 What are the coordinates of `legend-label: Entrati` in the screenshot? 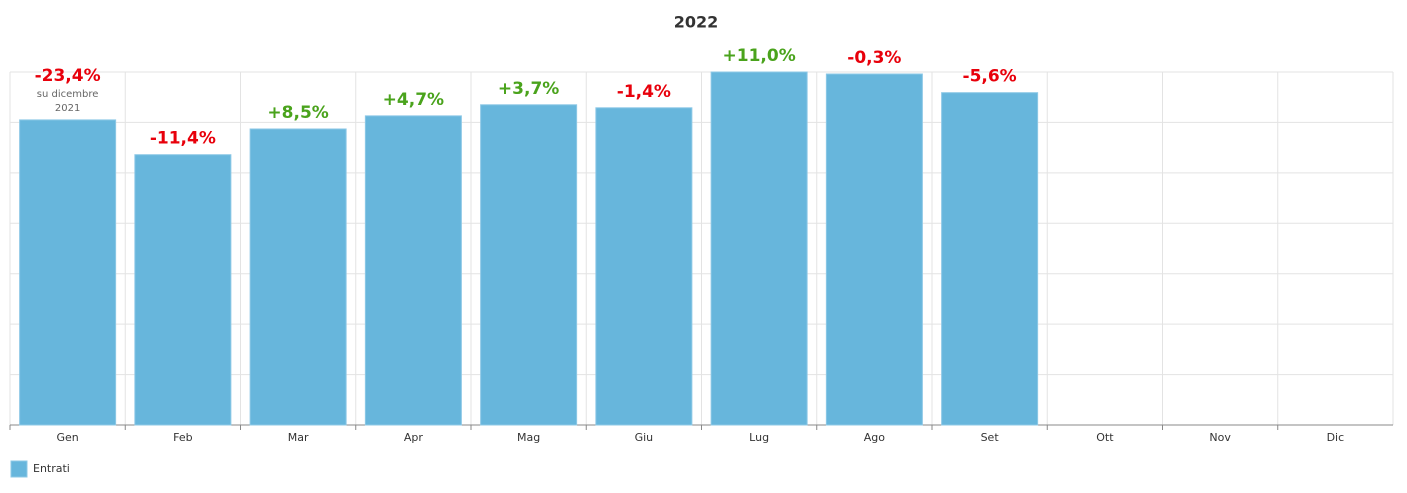 It's located at (51, 468).